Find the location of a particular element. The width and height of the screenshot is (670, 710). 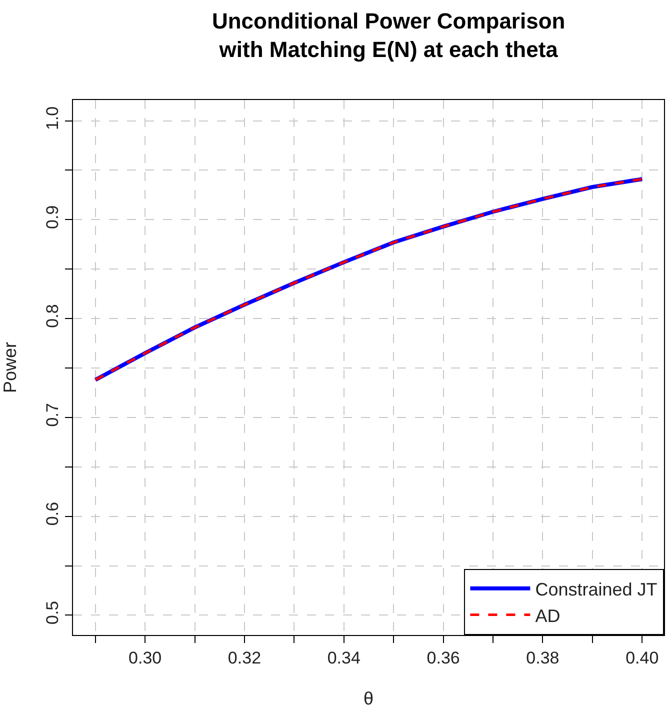

x-tick-label: 0.36 is located at coordinates (443, 658).